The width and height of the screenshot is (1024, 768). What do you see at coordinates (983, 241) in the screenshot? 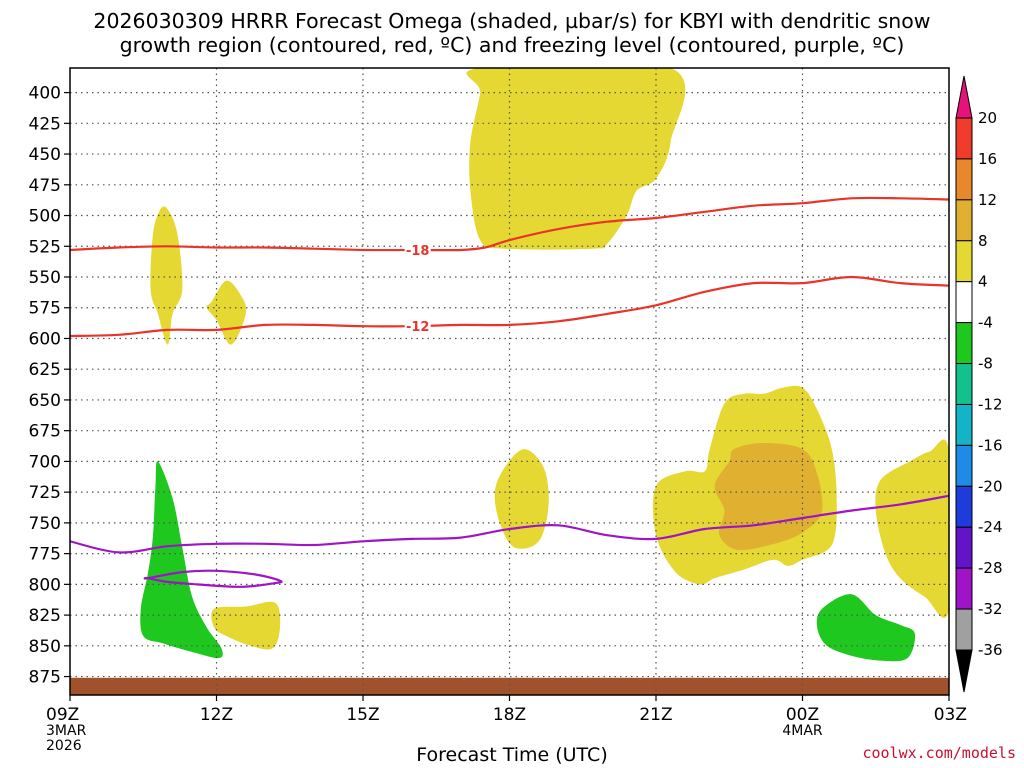
I see `colorbar-label-3: 8` at bounding box center [983, 241].